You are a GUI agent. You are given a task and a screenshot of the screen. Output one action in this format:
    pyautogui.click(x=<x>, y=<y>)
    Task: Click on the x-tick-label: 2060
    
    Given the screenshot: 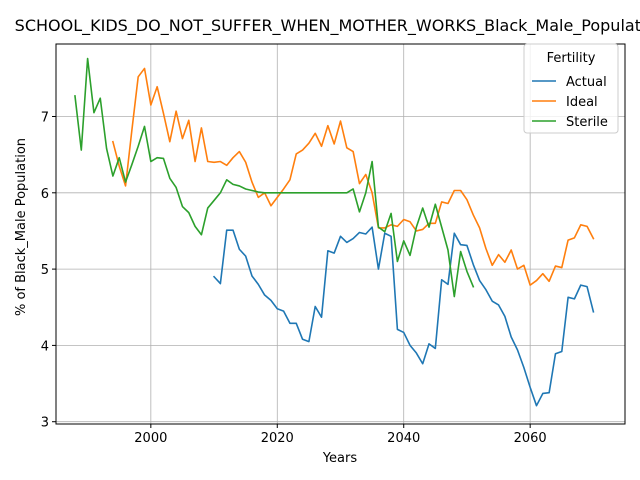 What is the action you would take?
    pyautogui.click(x=530, y=438)
    